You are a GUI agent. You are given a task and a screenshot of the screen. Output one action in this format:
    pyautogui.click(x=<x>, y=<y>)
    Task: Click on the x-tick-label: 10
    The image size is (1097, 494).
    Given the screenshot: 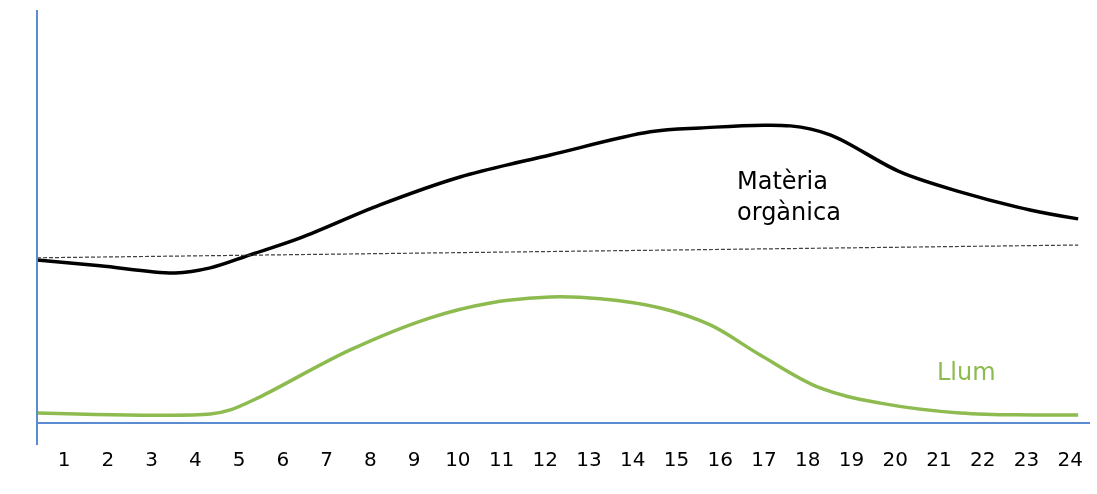 What is the action you would take?
    pyautogui.click(x=458, y=459)
    